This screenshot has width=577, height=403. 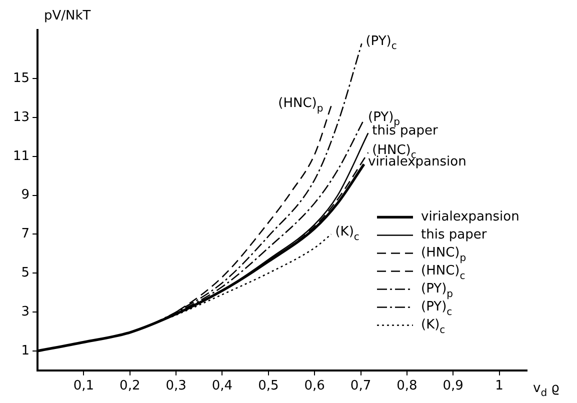 What do you see at coordinates (21, 78) in the screenshot?
I see `y-tick-label: 15` at bounding box center [21, 78].